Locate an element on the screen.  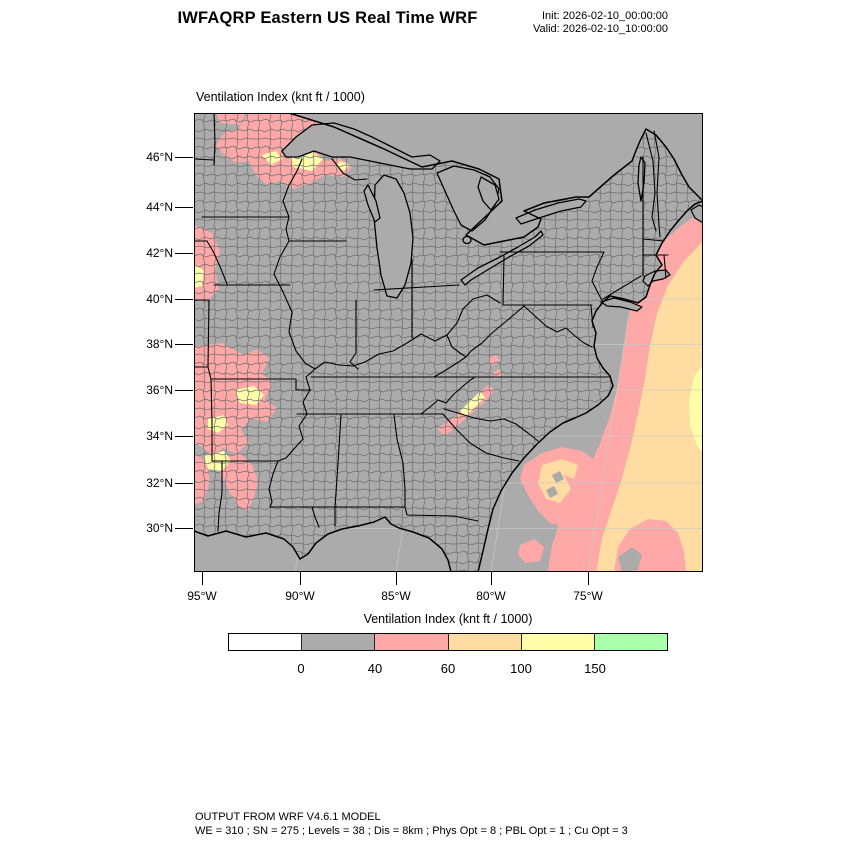
gulf-coastline is located at coordinates (322, 544).